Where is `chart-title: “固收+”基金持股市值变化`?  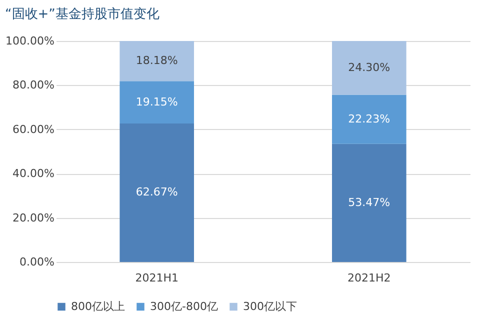 chart-title: “固收+”基金持股市值变化 is located at coordinates (82, 14).